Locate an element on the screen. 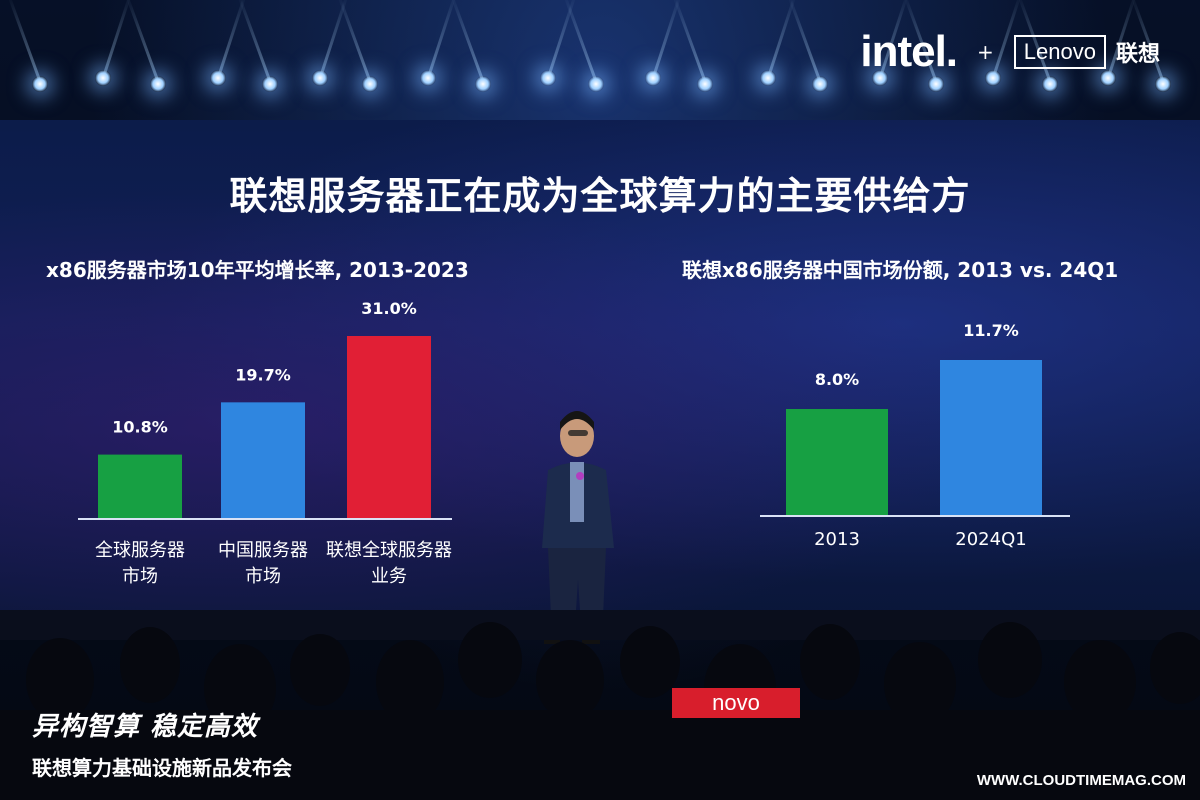 The width and height of the screenshot is (1200, 800). left-chart-title: x86服务器市场10年平均增长率, 2013-2023 is located at coordinates (257, 270).